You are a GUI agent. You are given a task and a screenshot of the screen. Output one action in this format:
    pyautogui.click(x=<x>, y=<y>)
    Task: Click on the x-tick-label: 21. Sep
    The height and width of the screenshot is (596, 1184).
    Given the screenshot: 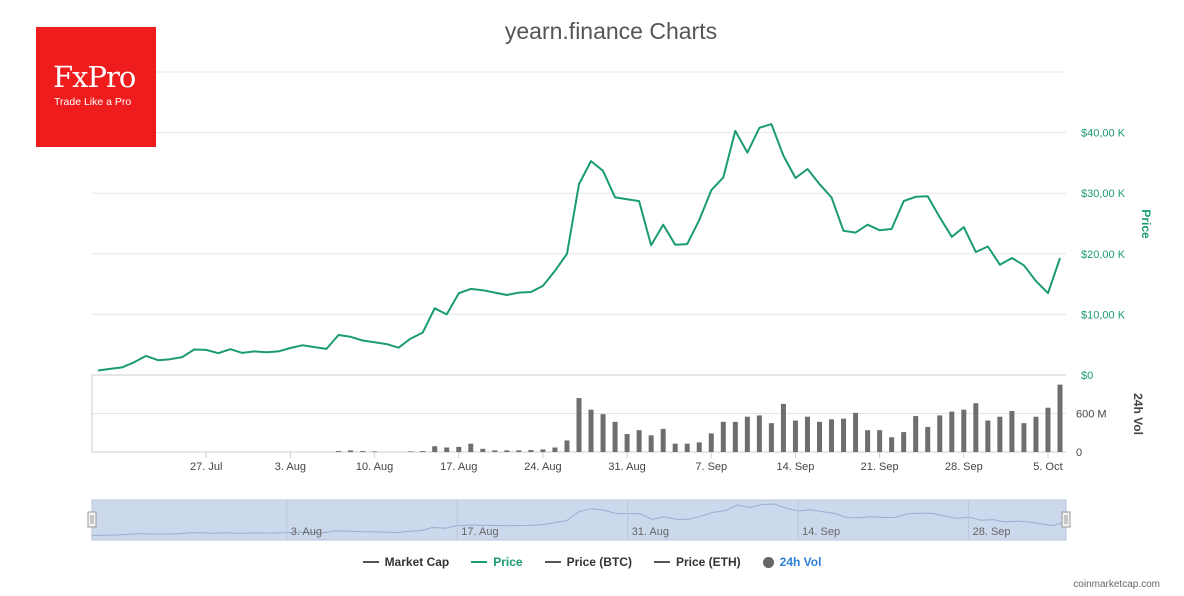 What is the action you would take?
    pyautogui.click(x=880, y=467)
    